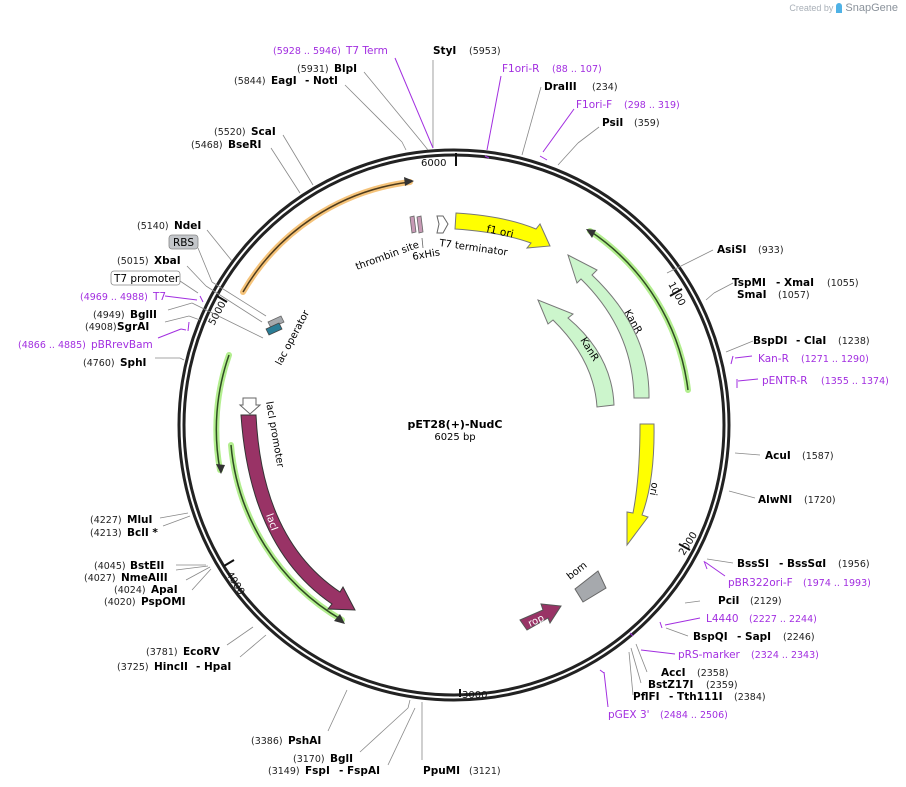 The image size is (906, 787). Describe the element at coordinates (149, 261) in the screenshot. I see `enzyme-xbai: (5015) XbaI` at that location.